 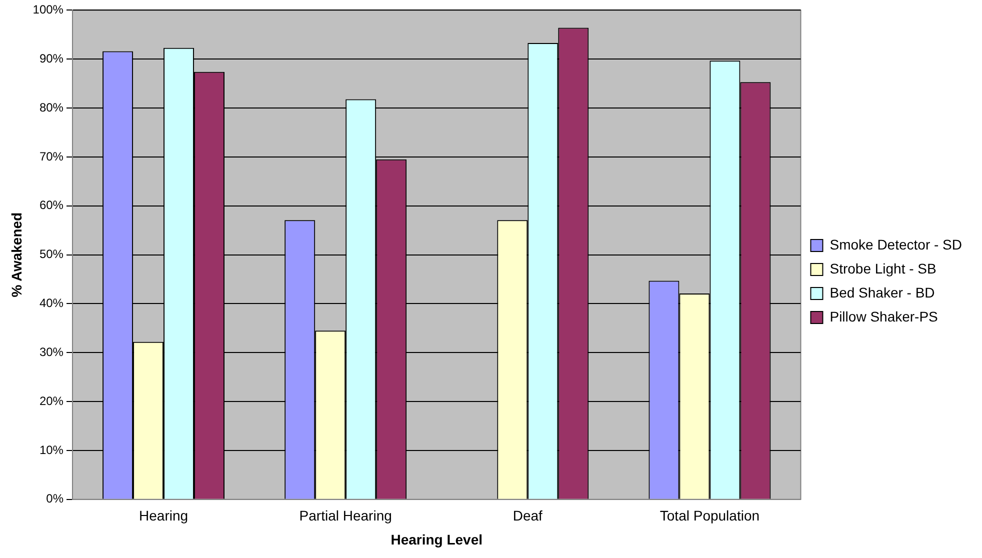 What do you see at coordinates (51, 254) in the screenshot?
I see `y-tick-label: 50%` at bounding box center [51, 254].